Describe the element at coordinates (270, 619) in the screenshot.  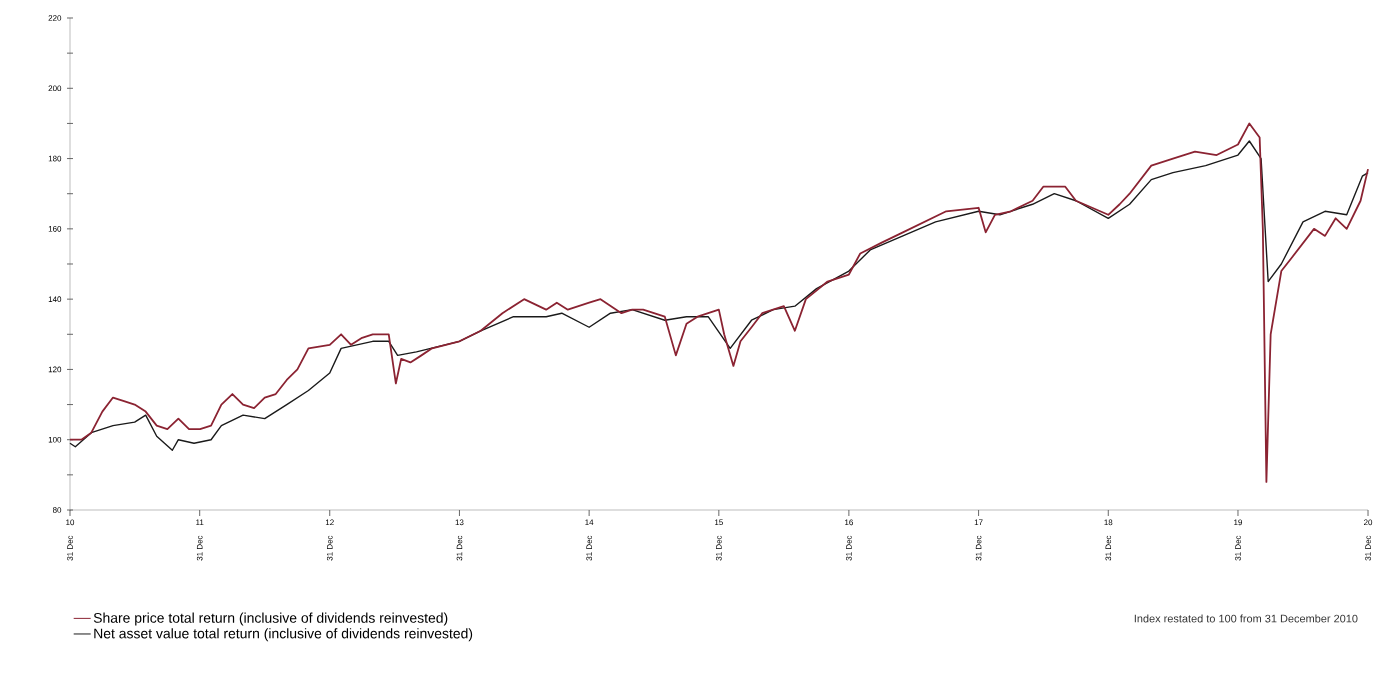
I see `legend-label: Share price total return (inclusive of dividends reinvested)` at that location.